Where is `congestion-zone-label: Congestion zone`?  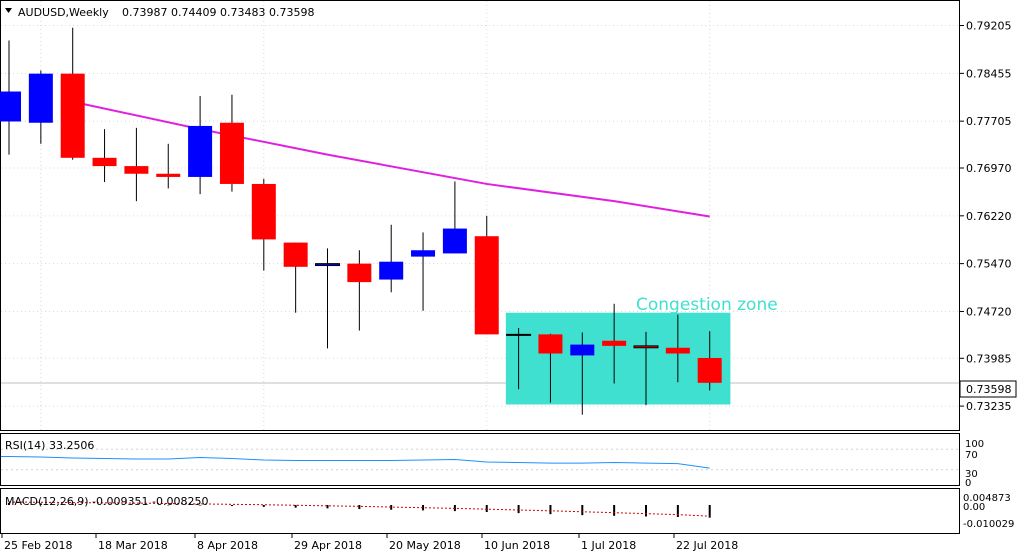 congestion-zone-label: Congestion zone is located at coordinates (707, 305).